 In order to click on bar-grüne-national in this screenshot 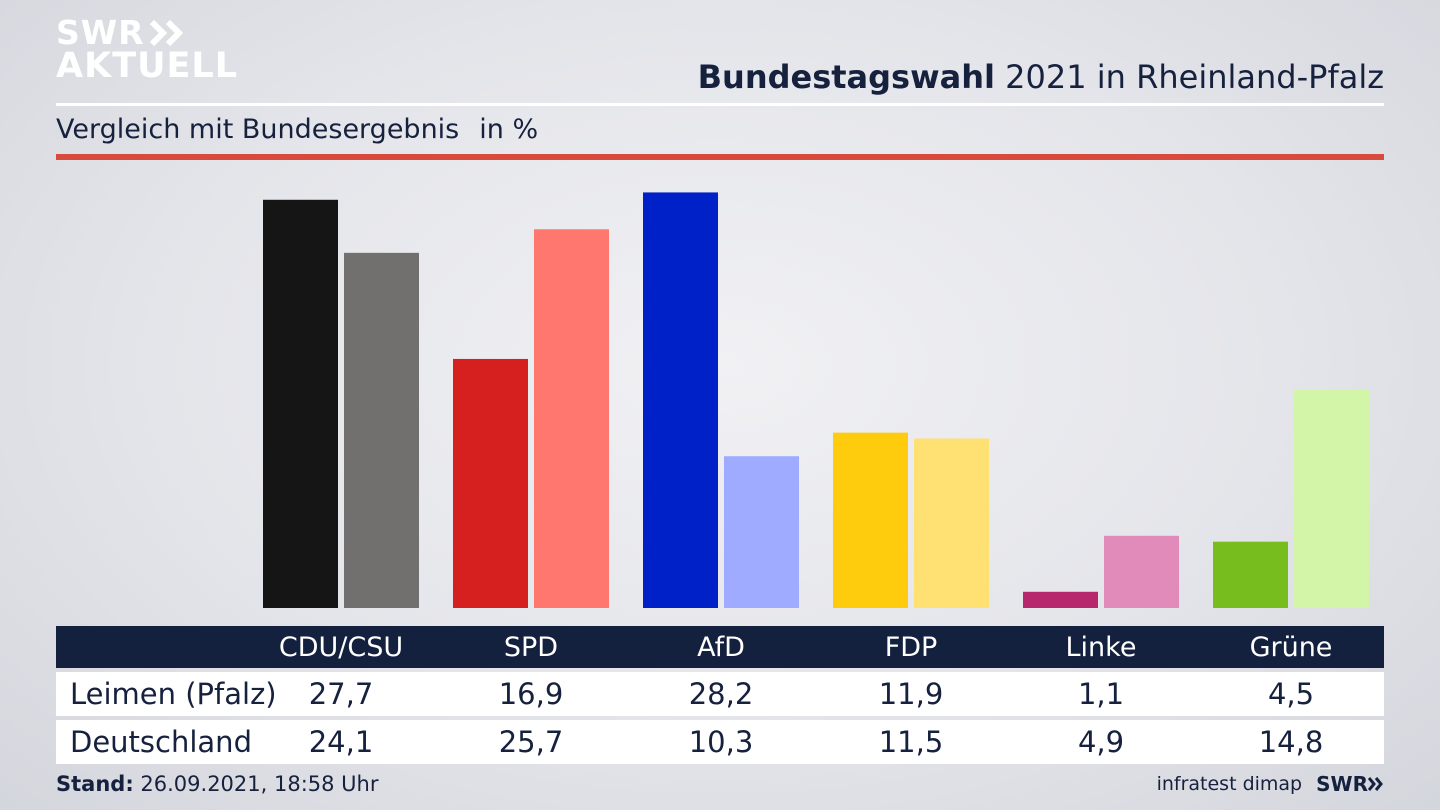, I will do `click(1331, 498)`.